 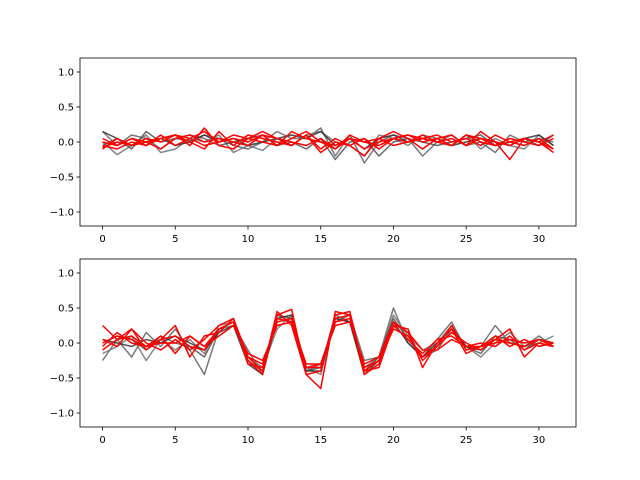 I want to click on top-xtick-label-1: 5, so click(x=175, y=239).